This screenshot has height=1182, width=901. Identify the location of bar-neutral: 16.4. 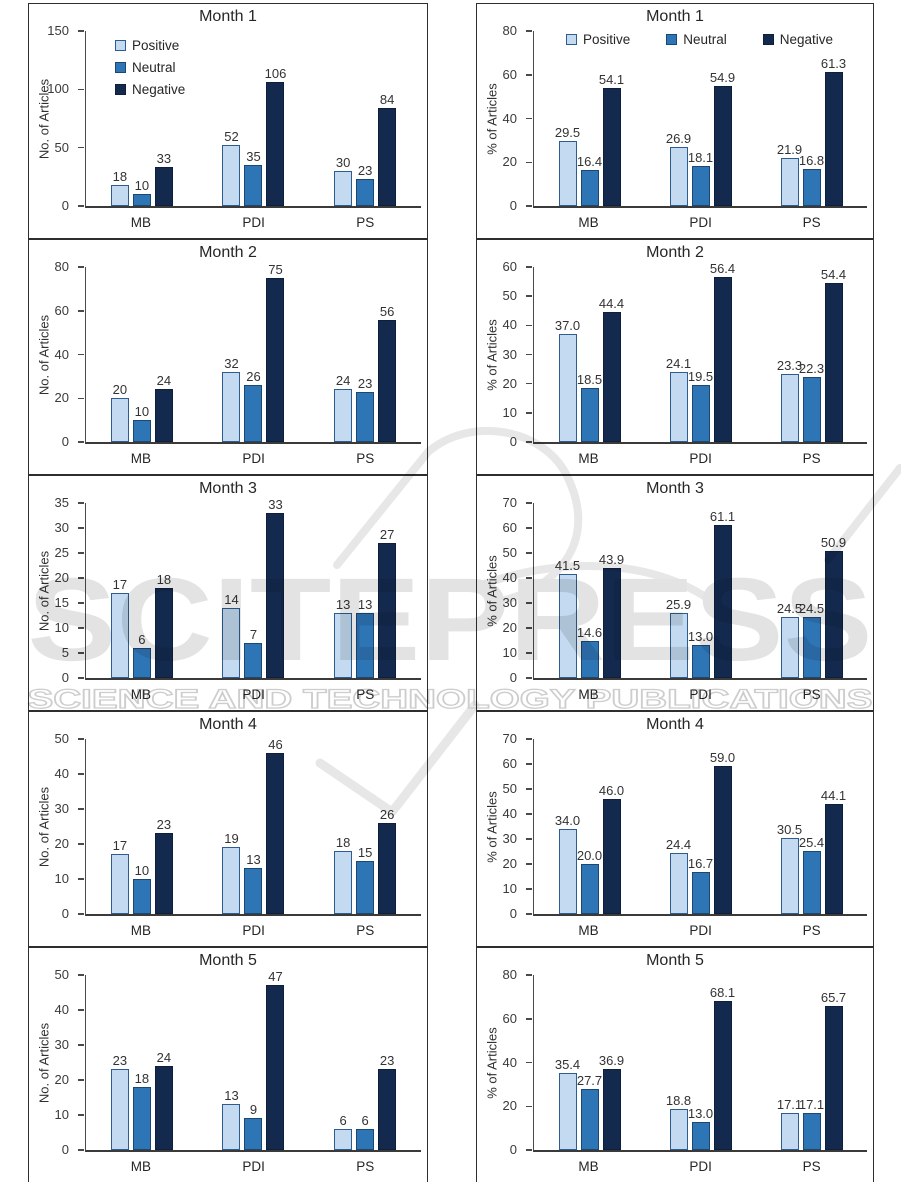
(589, 180).